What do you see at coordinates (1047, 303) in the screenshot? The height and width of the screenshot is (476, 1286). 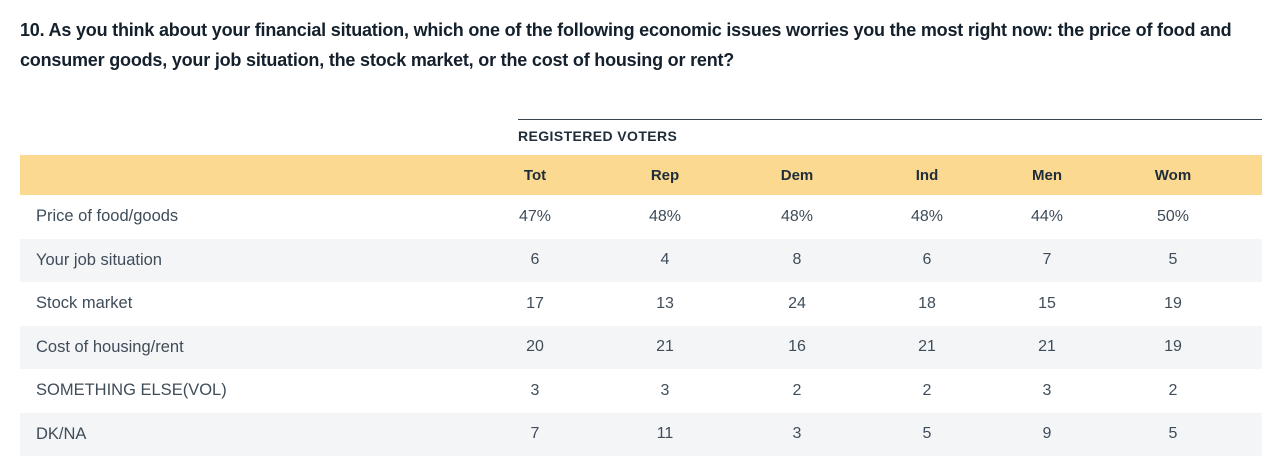 I see `cell-value: 15` at bounding box center [1047, 303].